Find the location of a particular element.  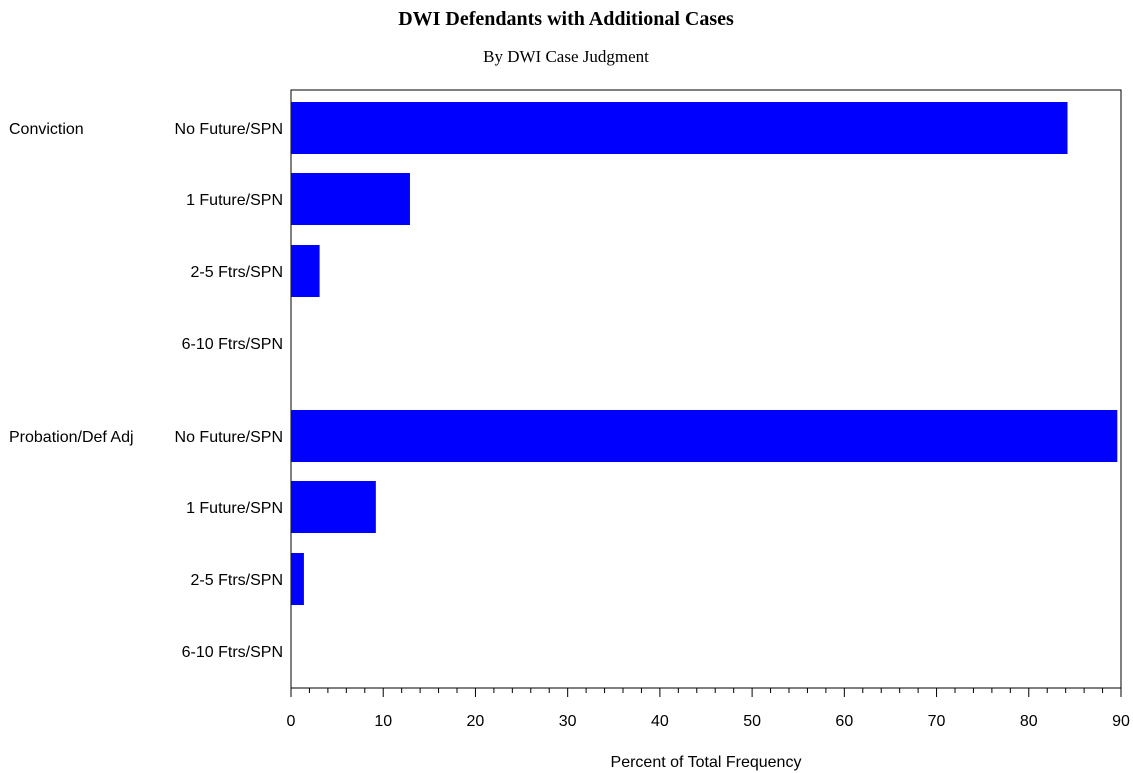

group-label: Conviction is located at coordinates (46, 129).